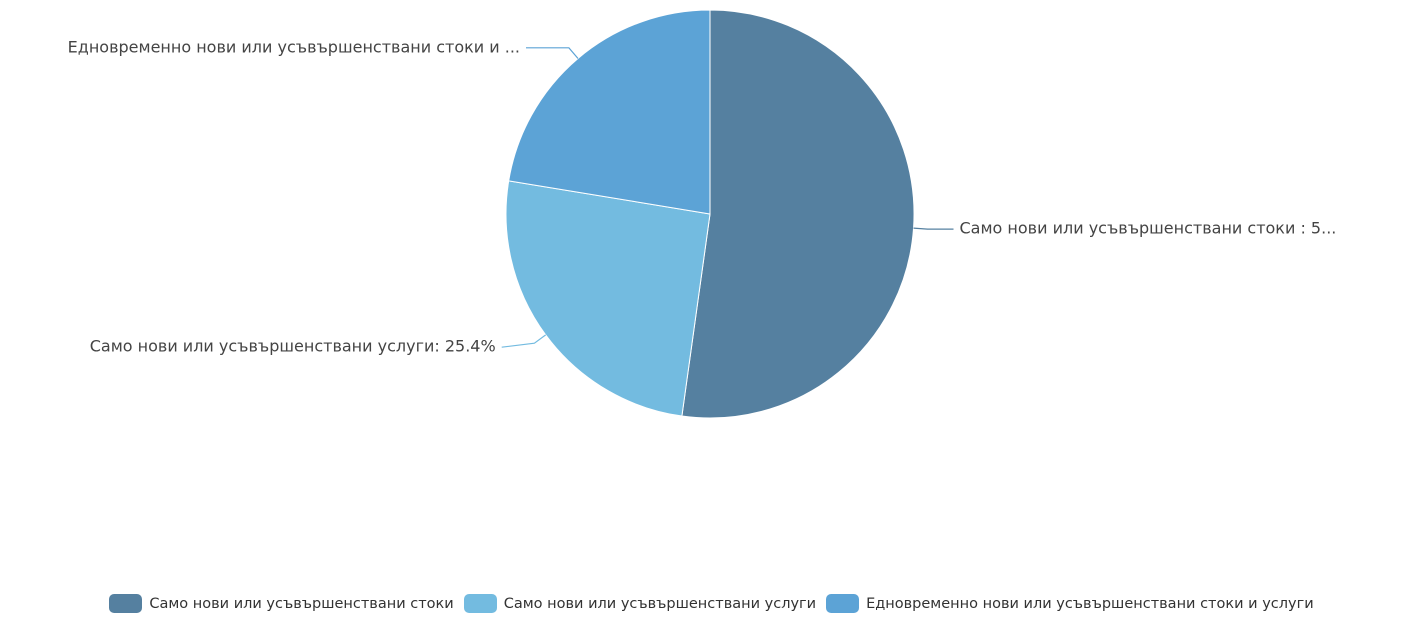 This screenshot has height=617, width=1423. Describe the element at coordinates (480, 603) in the screenshot. I see `legend-swatch-services` at that location.